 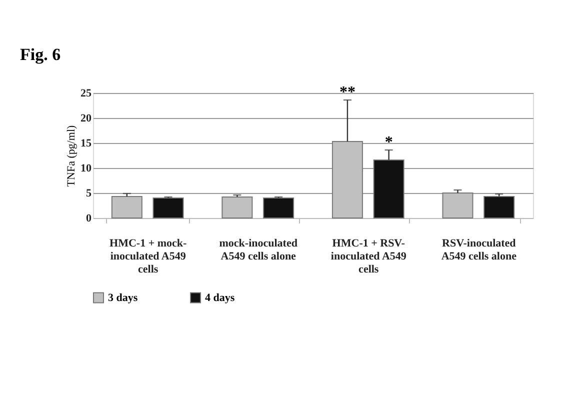 I want to click on legend-label: 4 days, so click(x=220, y=298).